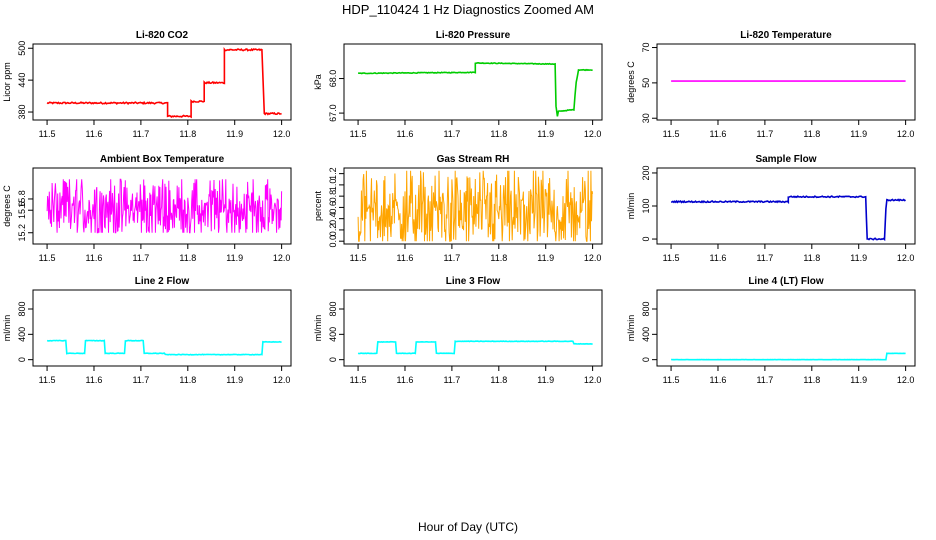 The width and height of the screenshot is (936, 540). I want to click on y-tick-label: 1.0, so click(333, 185).